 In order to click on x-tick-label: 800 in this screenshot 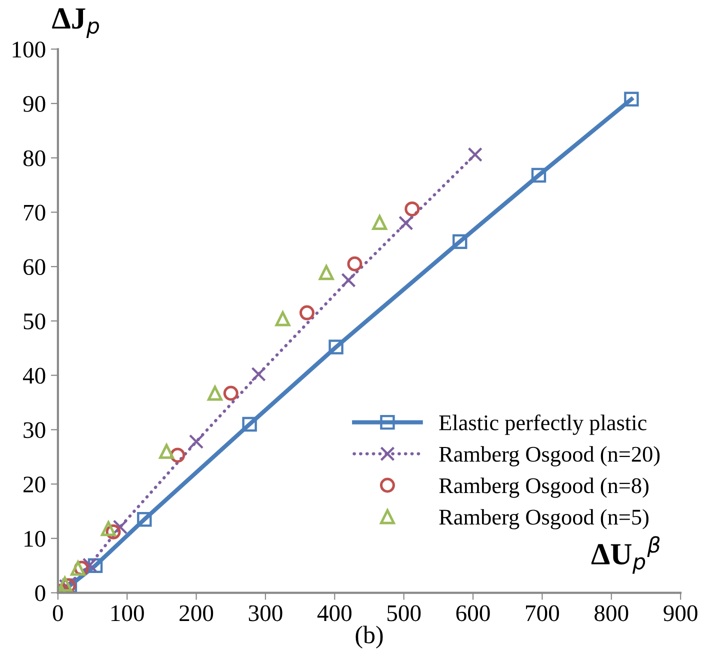, I will do `click(611, 613)`.